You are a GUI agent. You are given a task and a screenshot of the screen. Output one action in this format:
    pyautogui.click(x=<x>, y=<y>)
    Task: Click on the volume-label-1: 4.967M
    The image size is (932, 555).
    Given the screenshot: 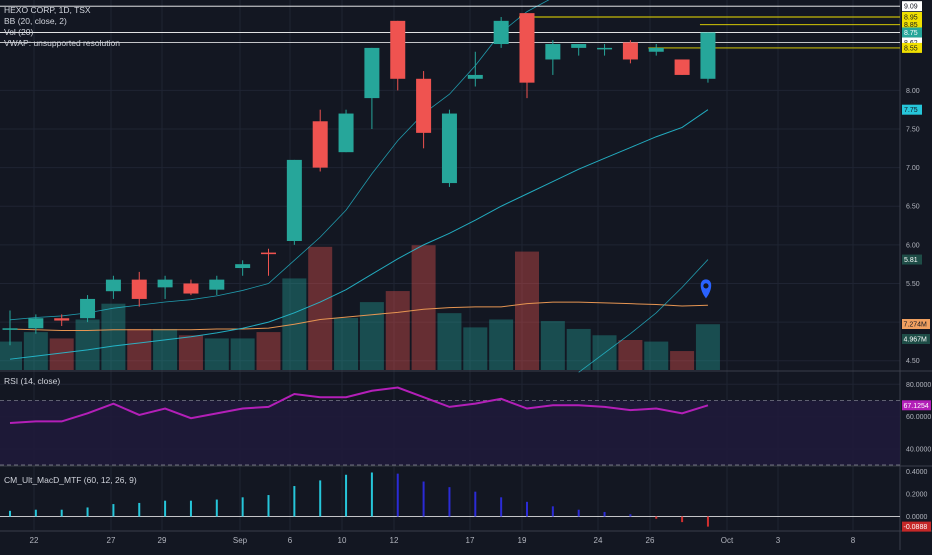 What is the action you would take?
    pyautogui.click(x=916, y=340)
    